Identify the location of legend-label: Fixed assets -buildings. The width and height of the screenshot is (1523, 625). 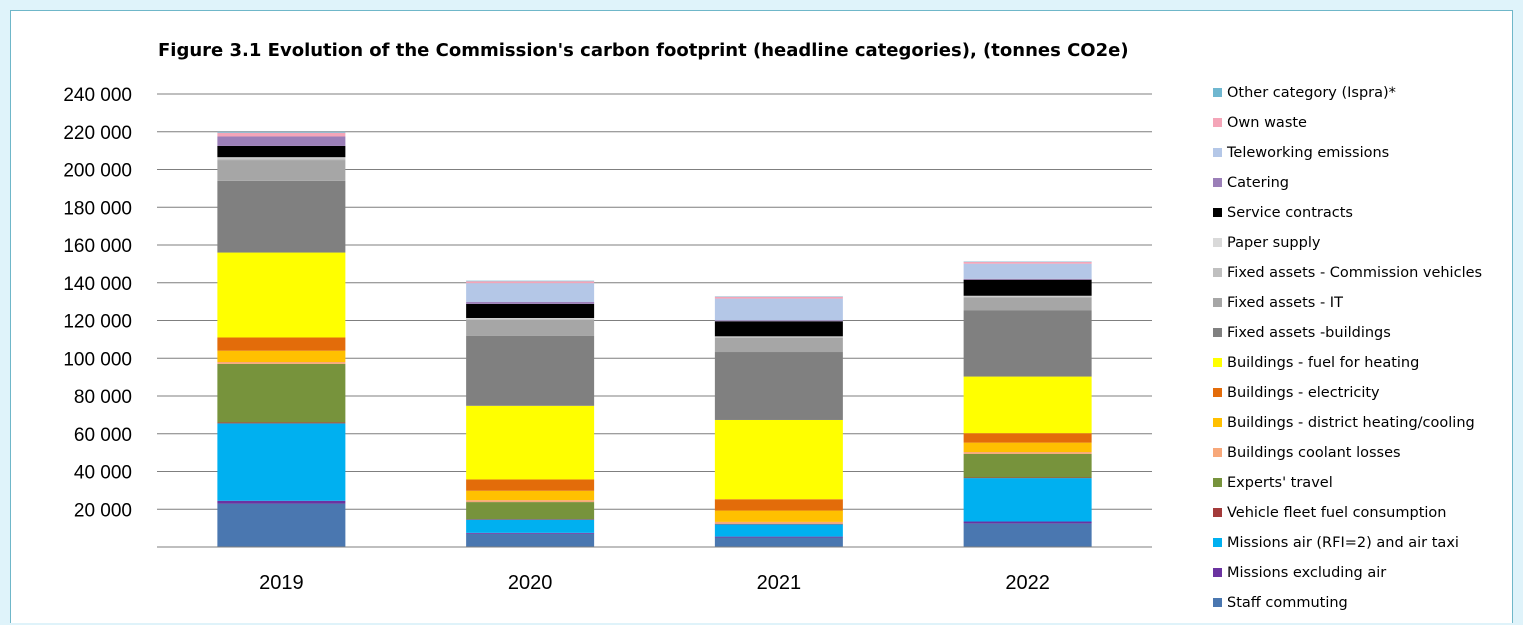
(1309, 333).